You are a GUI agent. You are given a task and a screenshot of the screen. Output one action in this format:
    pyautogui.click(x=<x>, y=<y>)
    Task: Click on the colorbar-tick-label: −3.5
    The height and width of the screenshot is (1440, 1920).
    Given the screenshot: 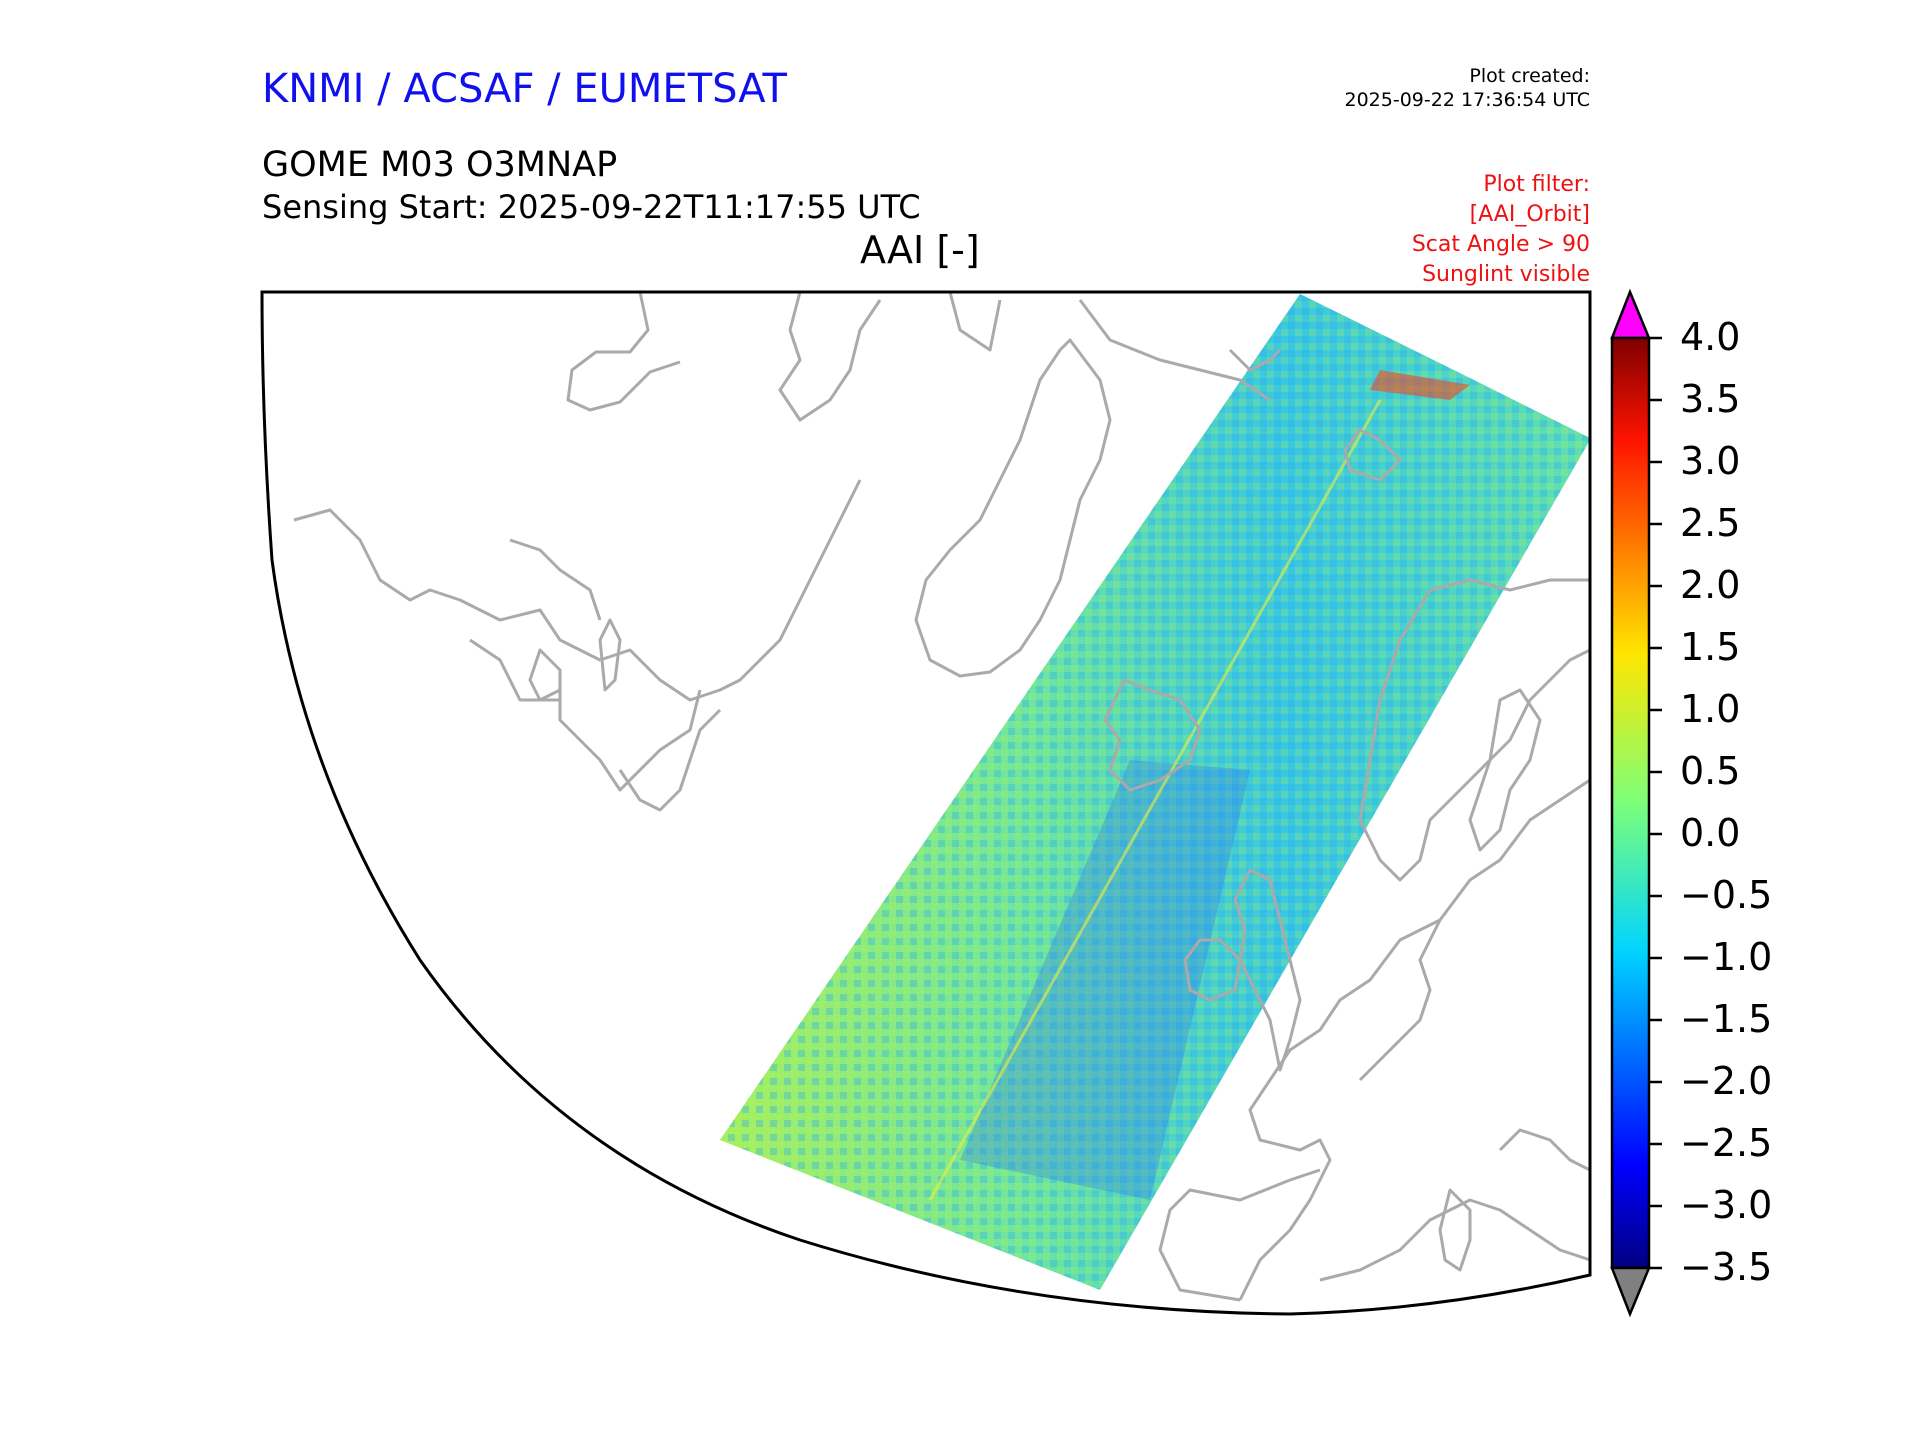 What is the action you would take?
    pyautogui.click(x=1726, y=1267)
    